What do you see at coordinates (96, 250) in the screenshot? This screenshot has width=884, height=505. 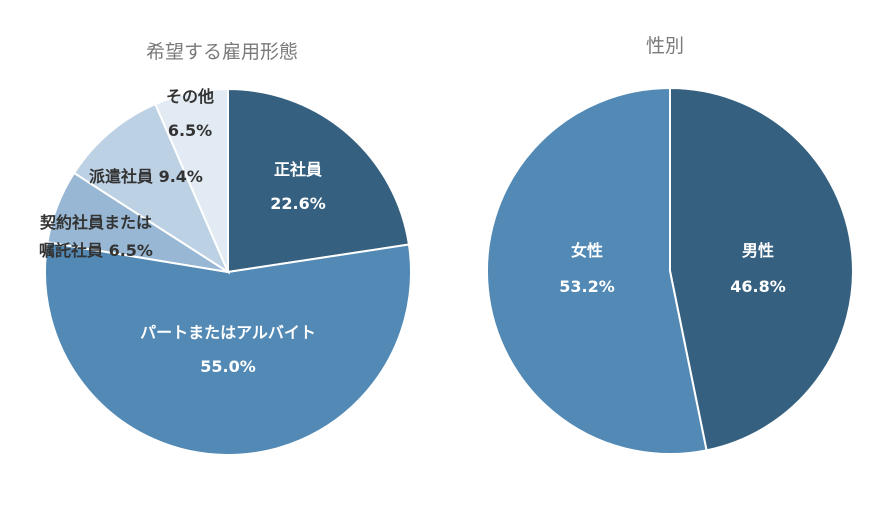 I see `employment-slice-label-2-cont: 嘱託社員 6.5%` at bounding box center [96, 250].